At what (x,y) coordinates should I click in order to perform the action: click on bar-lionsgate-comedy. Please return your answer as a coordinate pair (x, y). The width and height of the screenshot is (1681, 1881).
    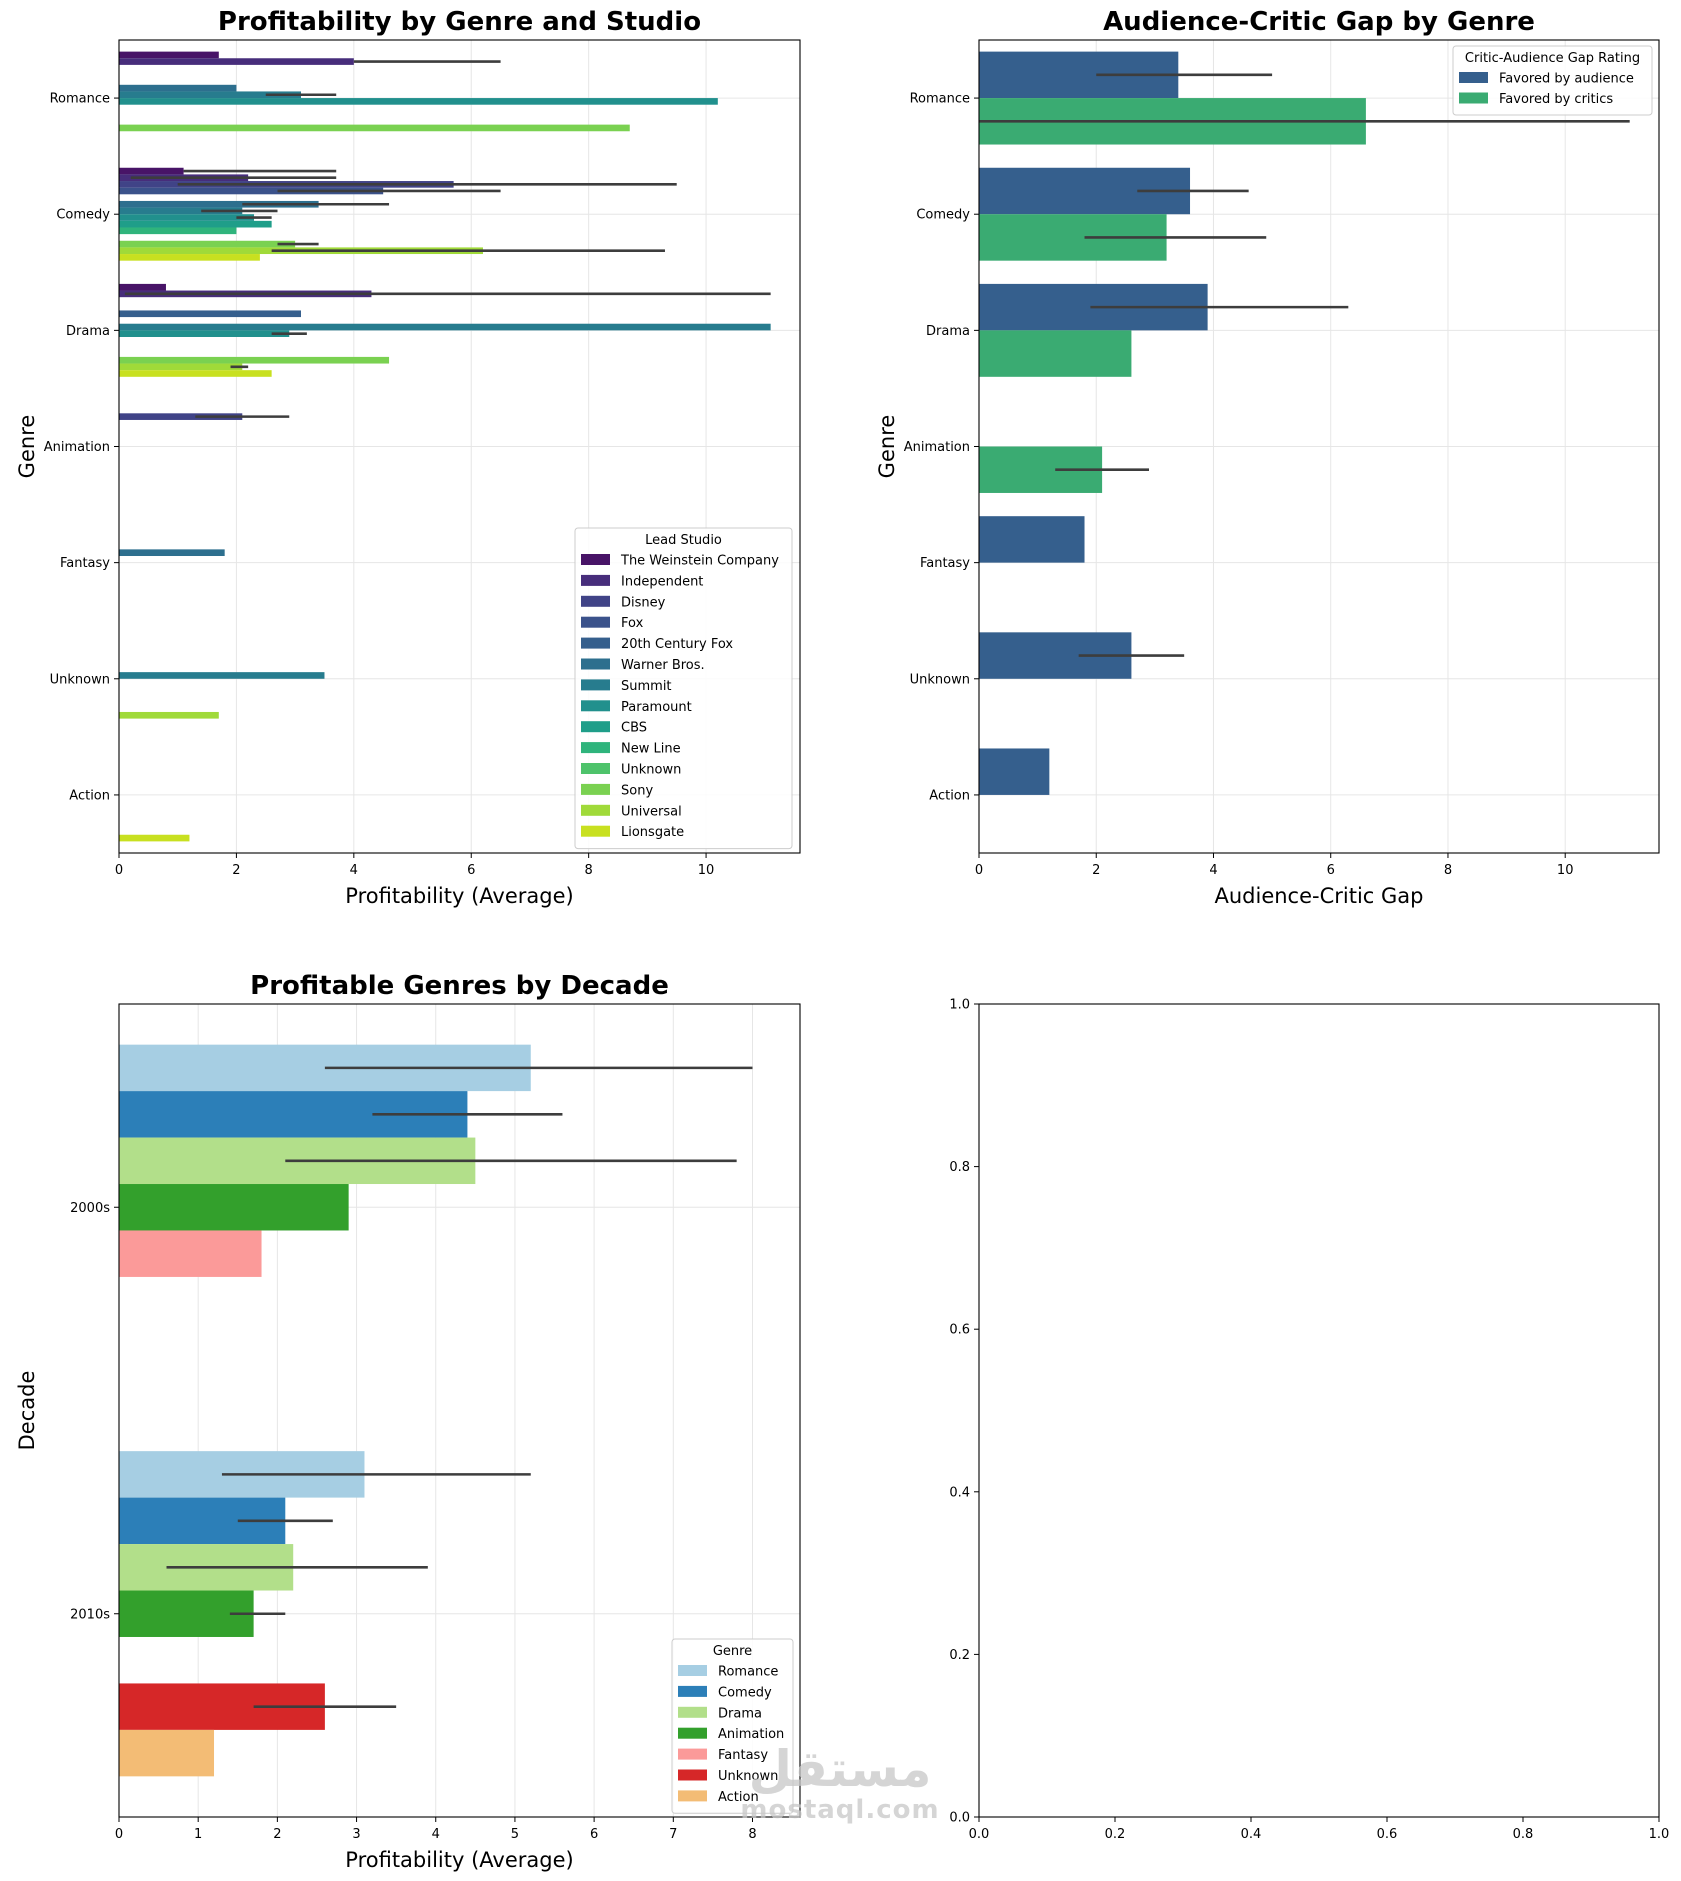
    Looking at the image, I should click on (189, 257).